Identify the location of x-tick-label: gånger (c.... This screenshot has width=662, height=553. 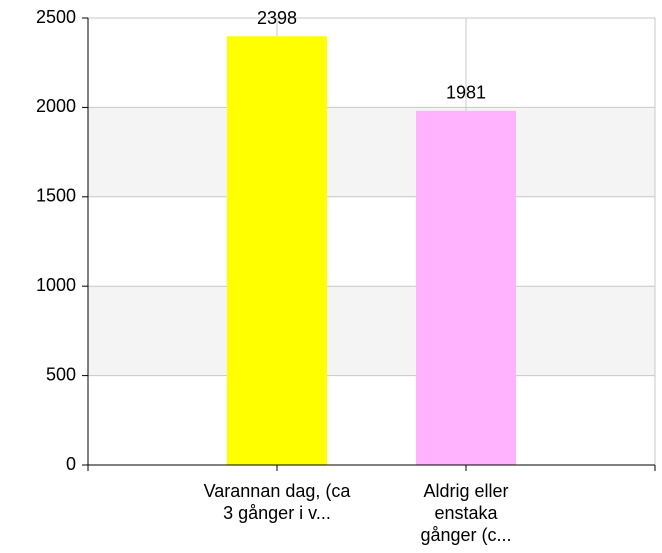
(465, 535).